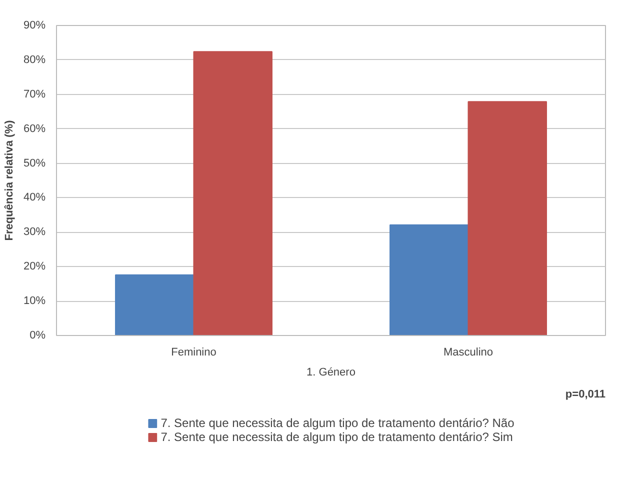  What do you see at coordinates (34, 198) in the screenshot?
I see `y-tick-label: 40%` at bounding box center [34, 198].